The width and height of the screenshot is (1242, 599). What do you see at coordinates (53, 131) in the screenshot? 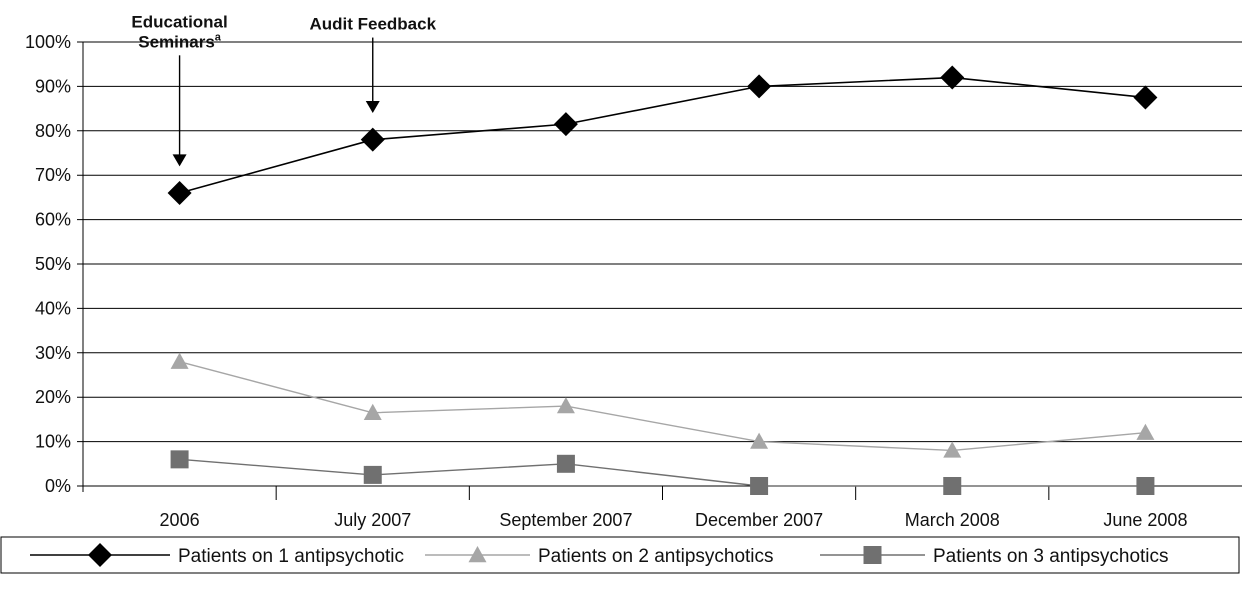
I see `y-tick-label: 80%` at bounding box center [53, 131].